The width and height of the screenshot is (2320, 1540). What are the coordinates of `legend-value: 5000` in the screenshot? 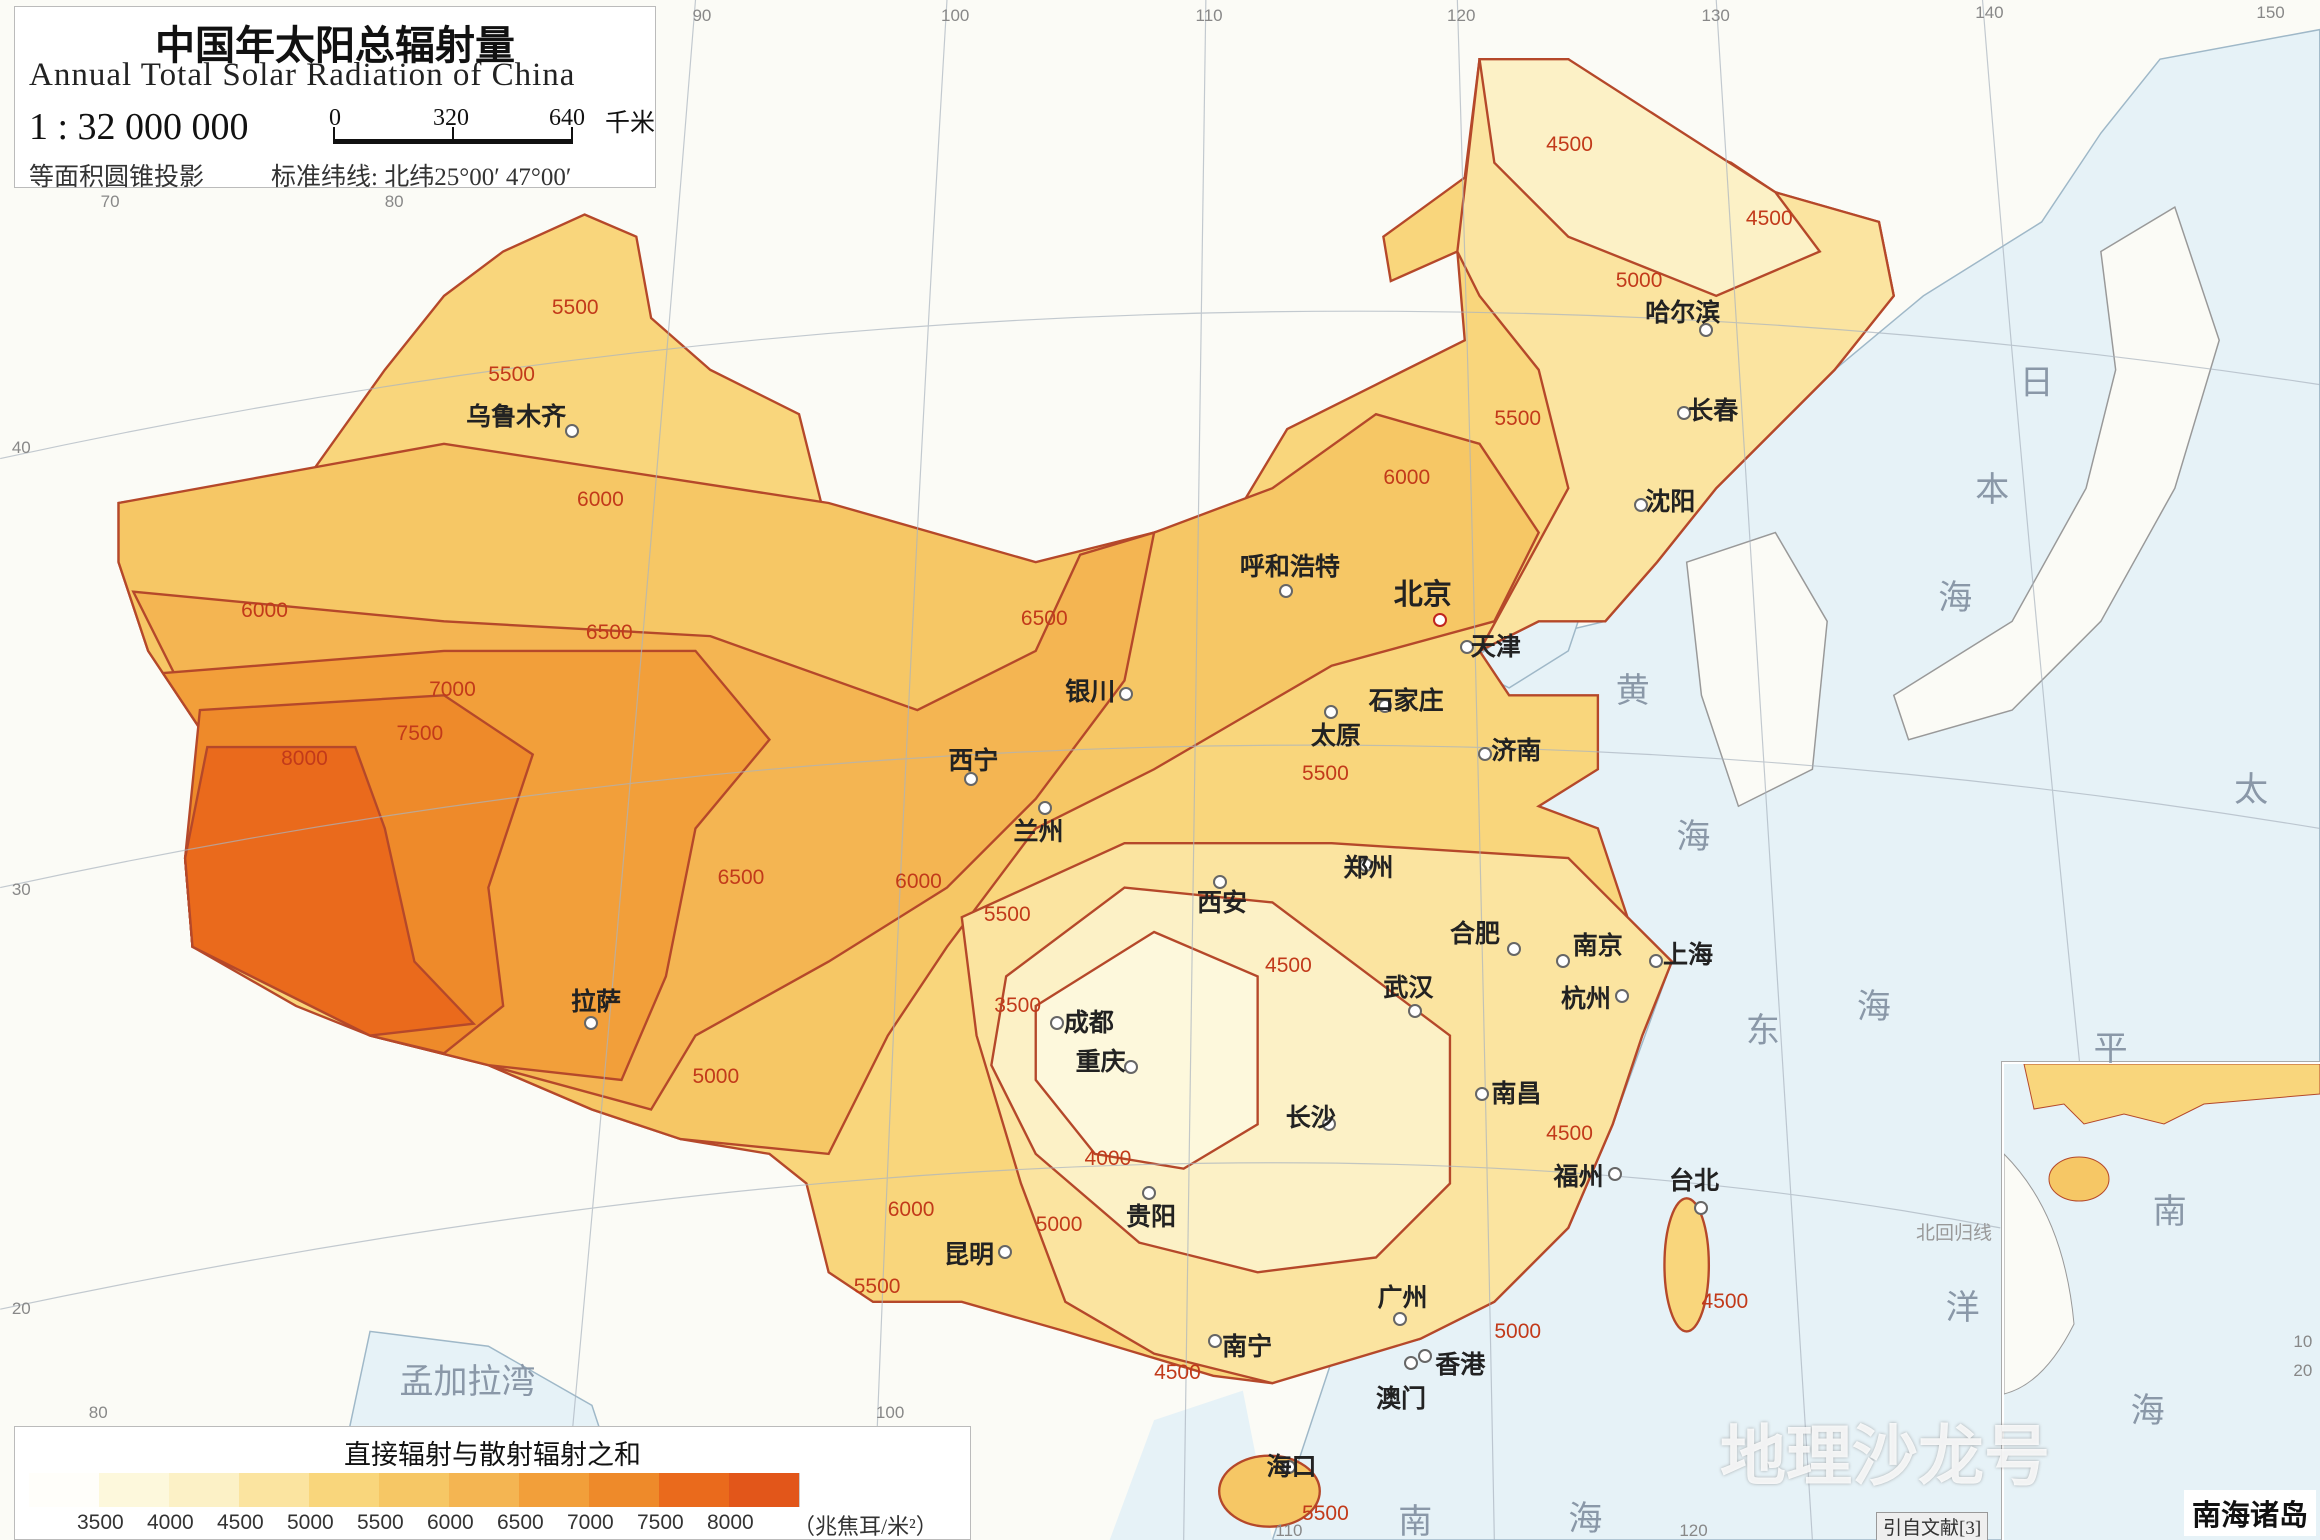 It's located at (310, 1522).